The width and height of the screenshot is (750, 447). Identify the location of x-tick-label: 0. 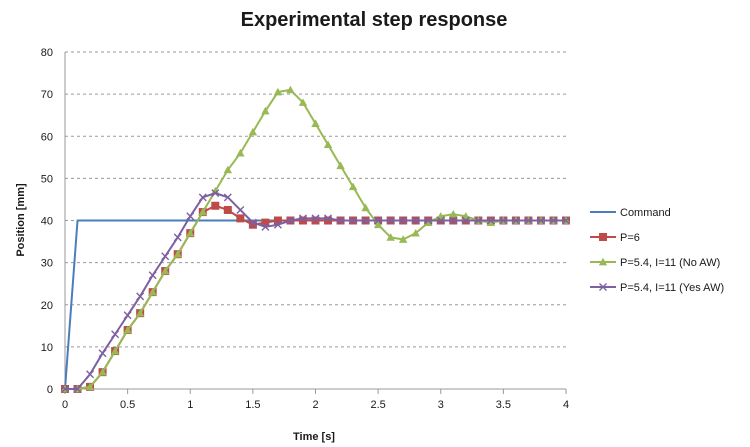
(65, 405).